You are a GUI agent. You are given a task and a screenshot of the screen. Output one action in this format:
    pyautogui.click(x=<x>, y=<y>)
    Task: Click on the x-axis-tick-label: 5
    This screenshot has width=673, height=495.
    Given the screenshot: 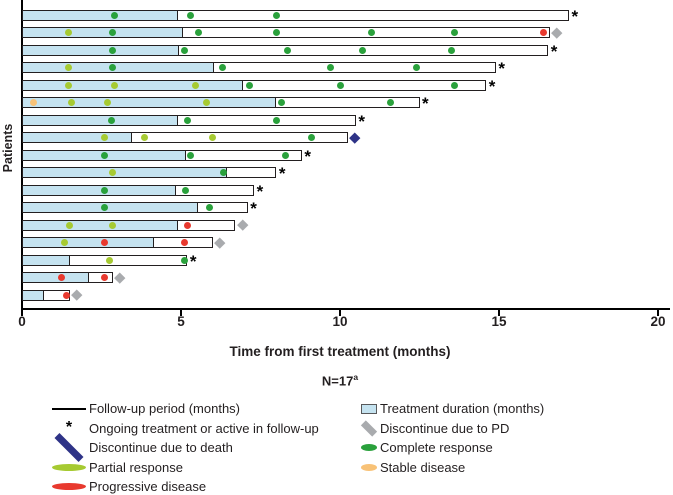 What is the action you would take?
    pyautogui.click(x=181, y=321)
    